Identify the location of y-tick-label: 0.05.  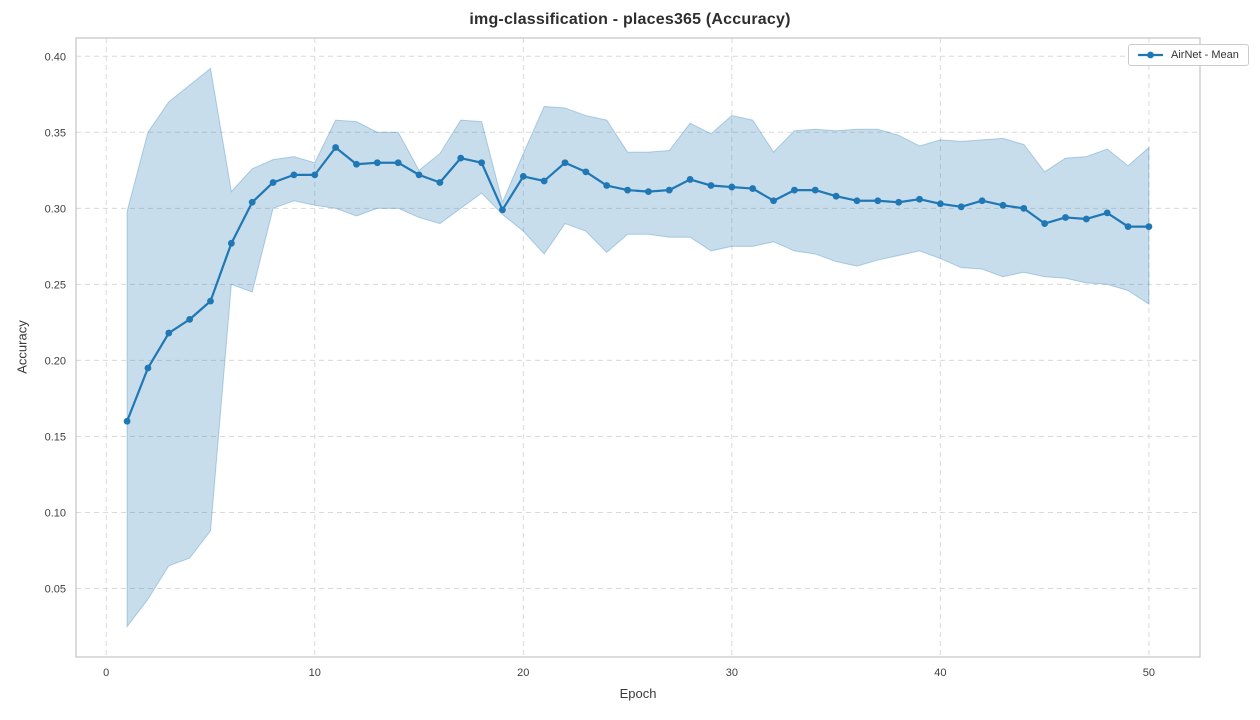
(55, 590).